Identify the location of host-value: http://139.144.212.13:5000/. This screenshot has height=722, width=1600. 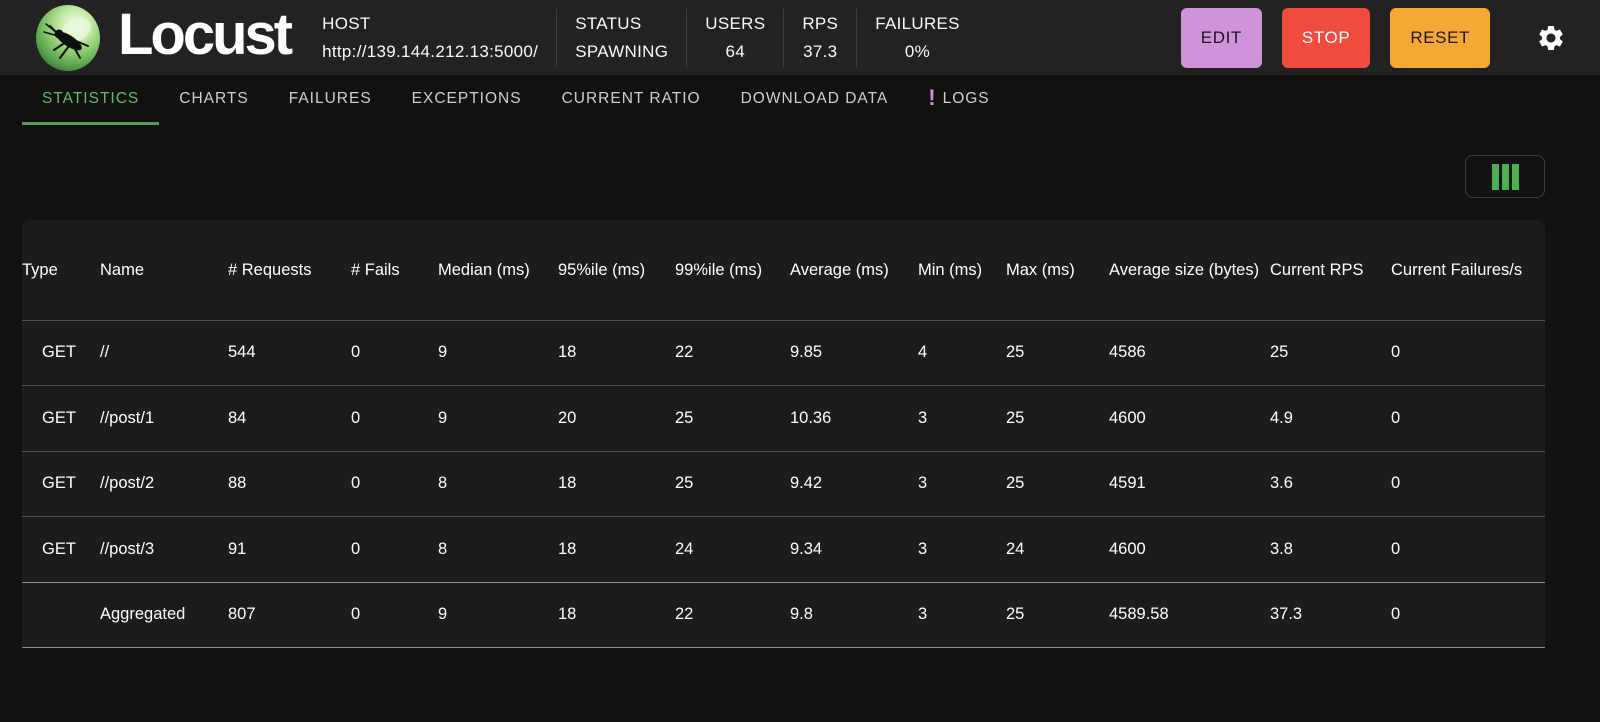
(430, 51).